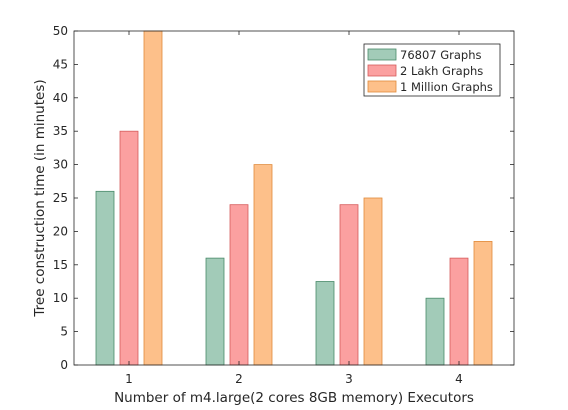  I want to click on y-axis-label: Tree construction time (in minutes), so click(40, 198).